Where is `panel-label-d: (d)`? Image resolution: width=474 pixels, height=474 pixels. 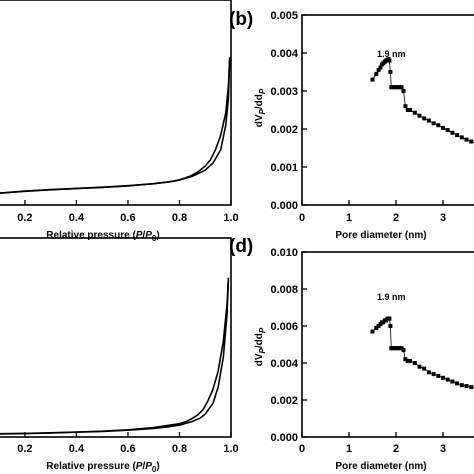
panel-label-d: (d) is located at coordinates (241, 246).